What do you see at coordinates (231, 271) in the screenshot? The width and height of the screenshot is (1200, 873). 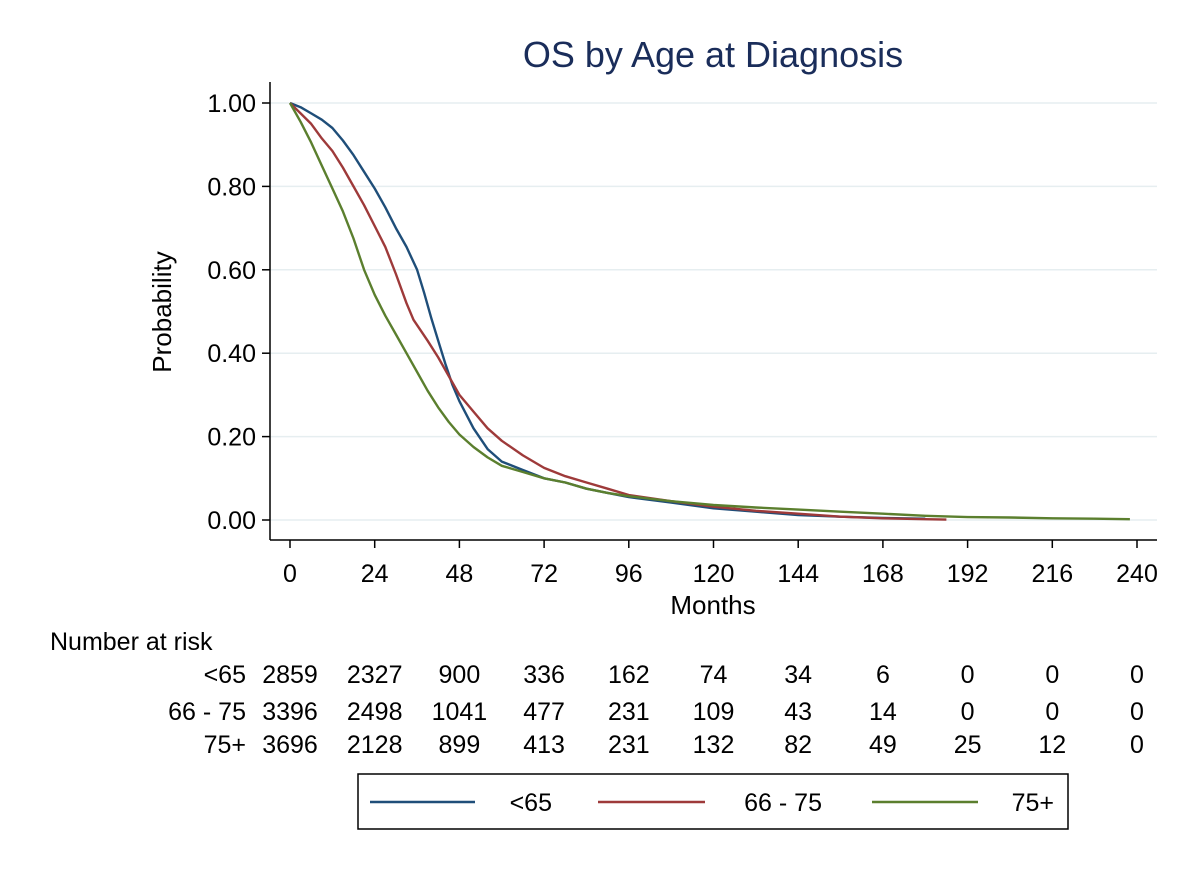 I see `y-tick-label: 0.60` at bounding box center [231, 271].